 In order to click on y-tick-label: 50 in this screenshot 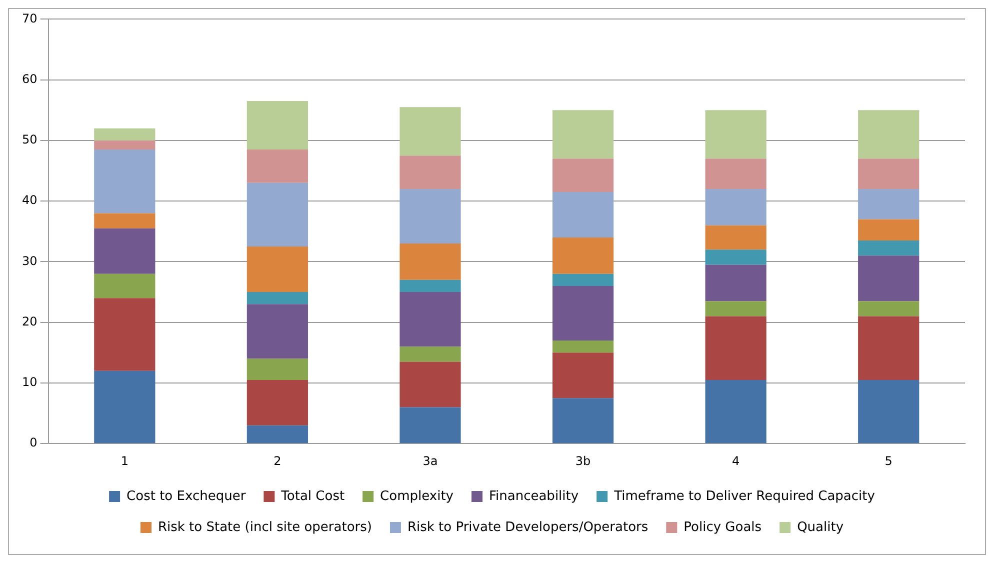, I will do `click(30, 139)`.